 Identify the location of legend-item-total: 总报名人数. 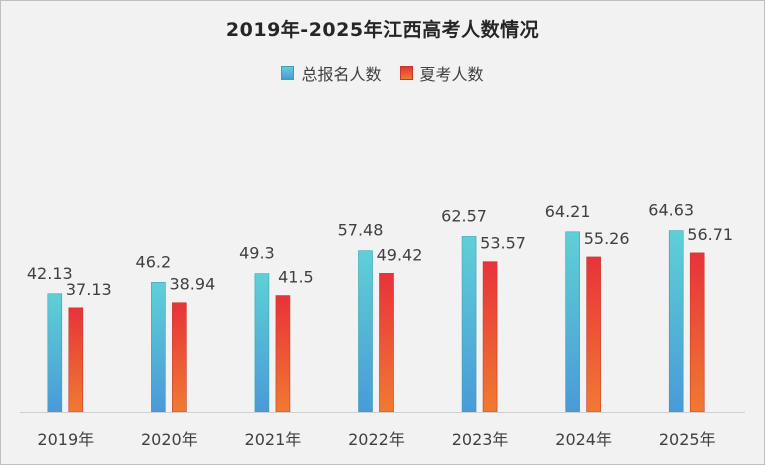
(331, 73).